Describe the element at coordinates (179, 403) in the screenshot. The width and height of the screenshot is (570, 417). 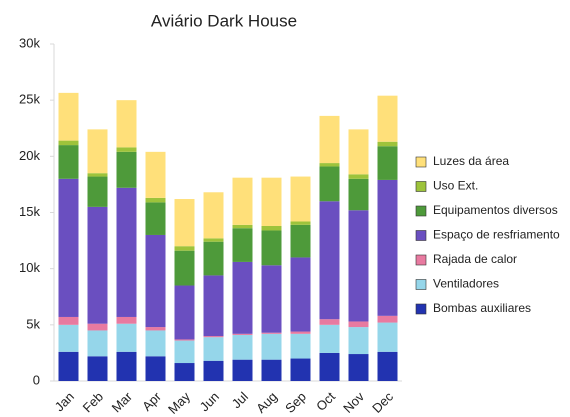
I see `x-tick-label: May` at that location.